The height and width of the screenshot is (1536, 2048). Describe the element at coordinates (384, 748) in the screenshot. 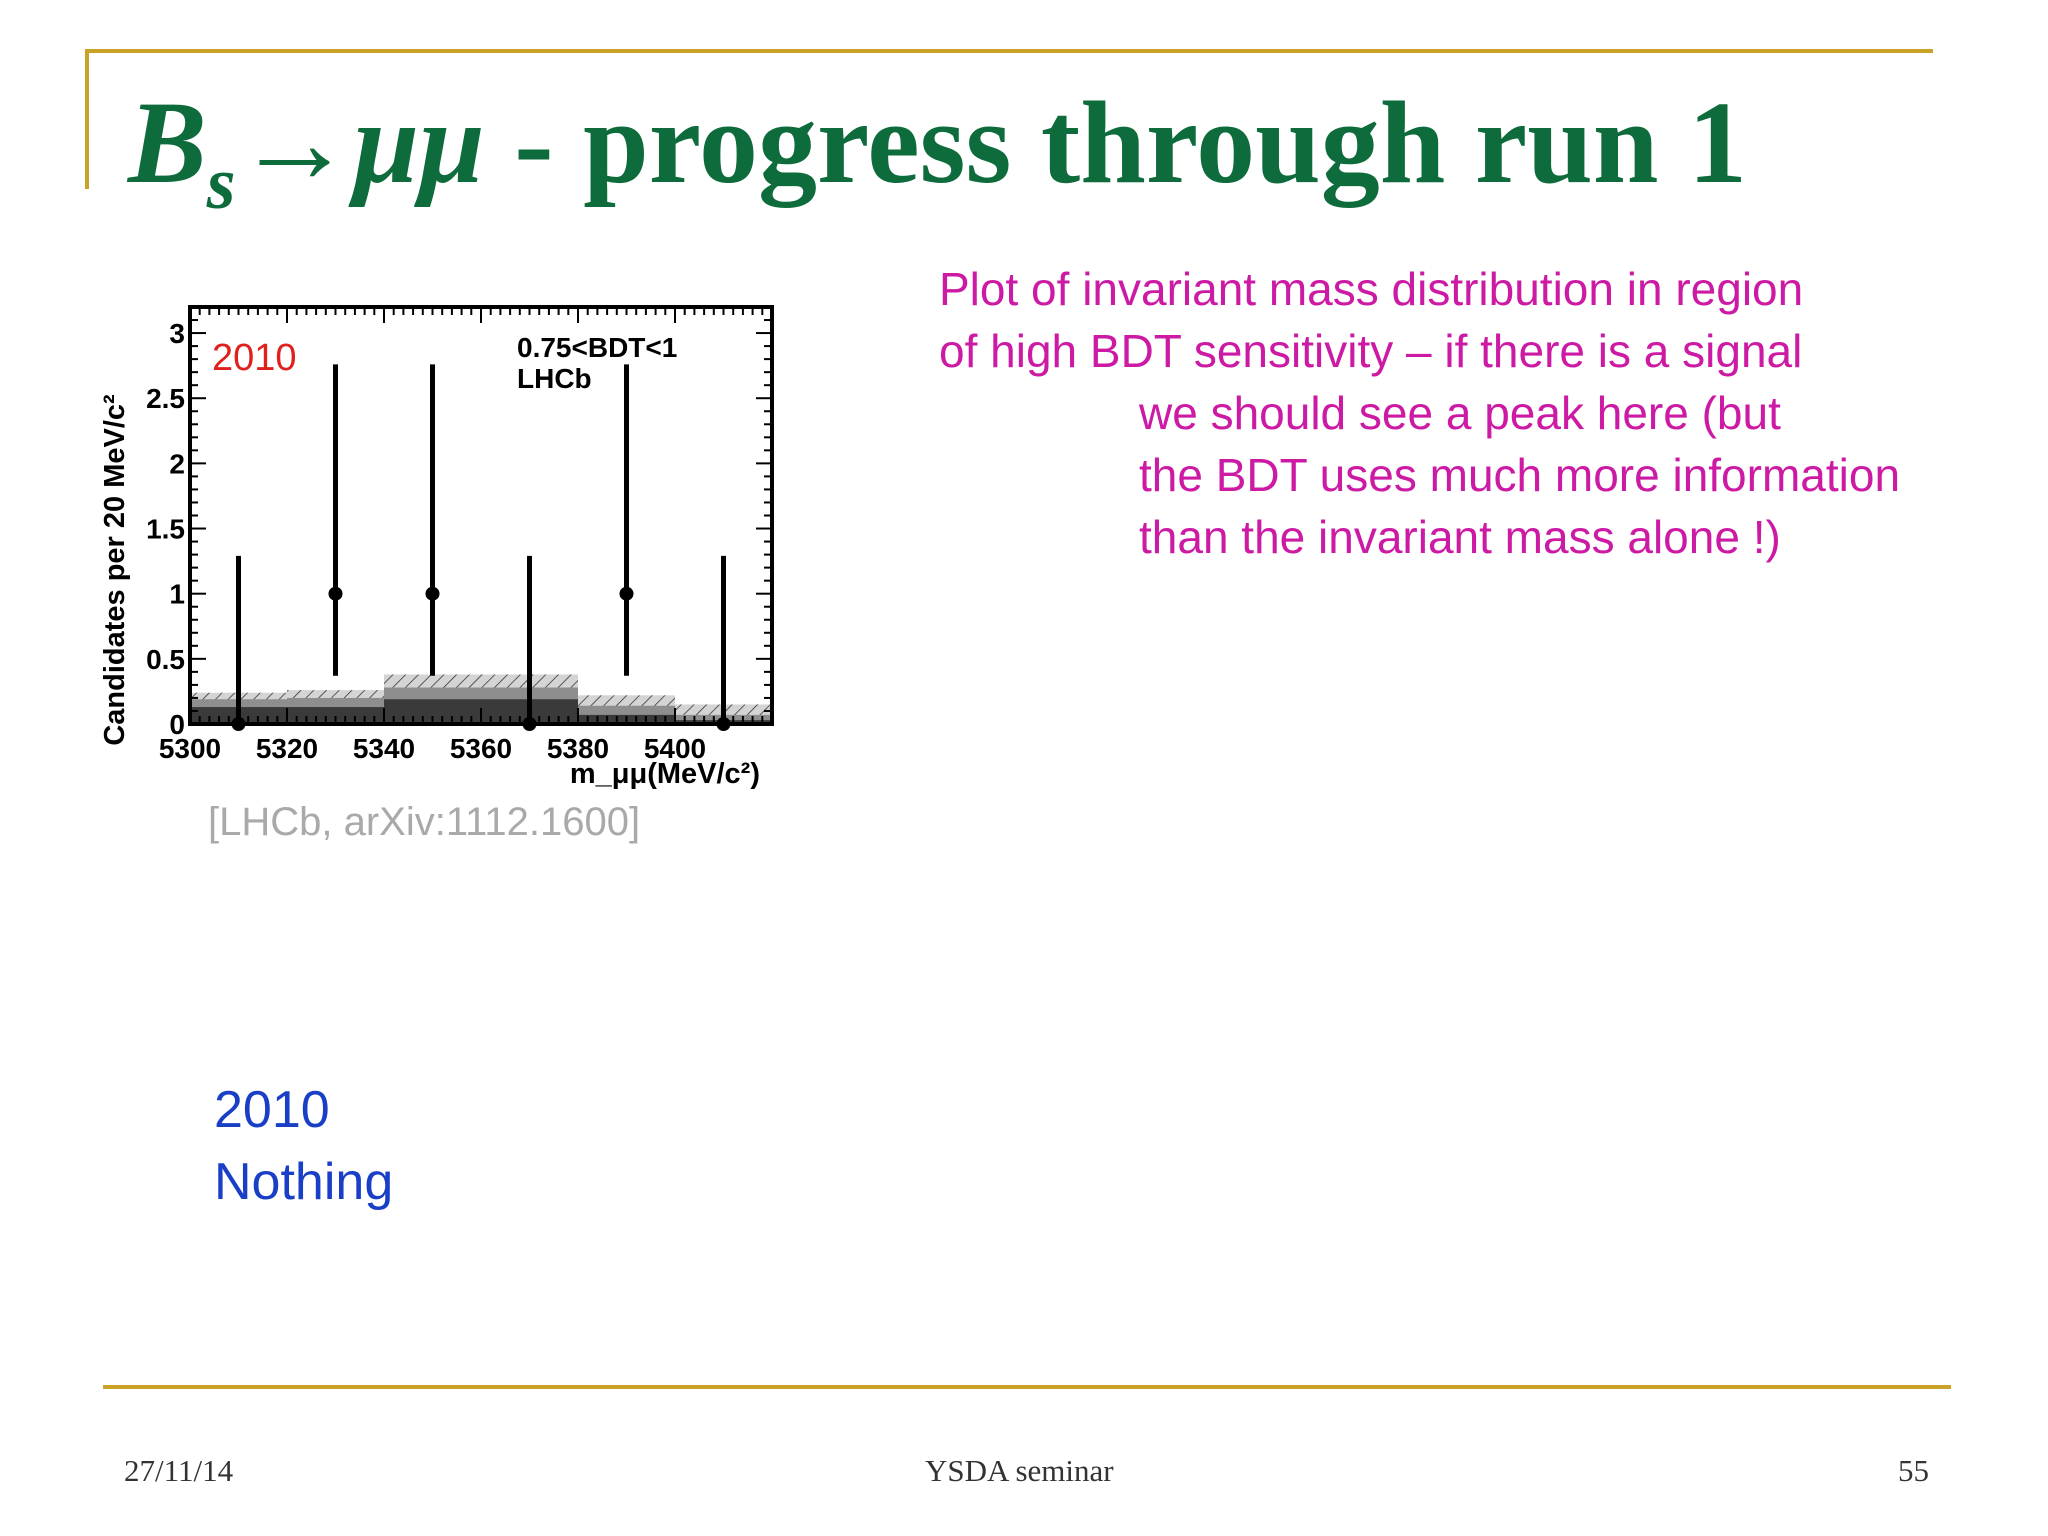

I see `x-tick-label: 5340` at that location.